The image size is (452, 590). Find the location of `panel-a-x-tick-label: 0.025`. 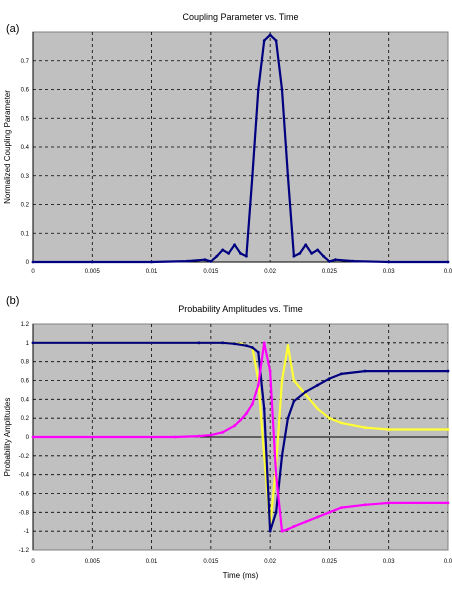

panel-a-x-tick-label: 0.025 is located at coordinates (330, 272).